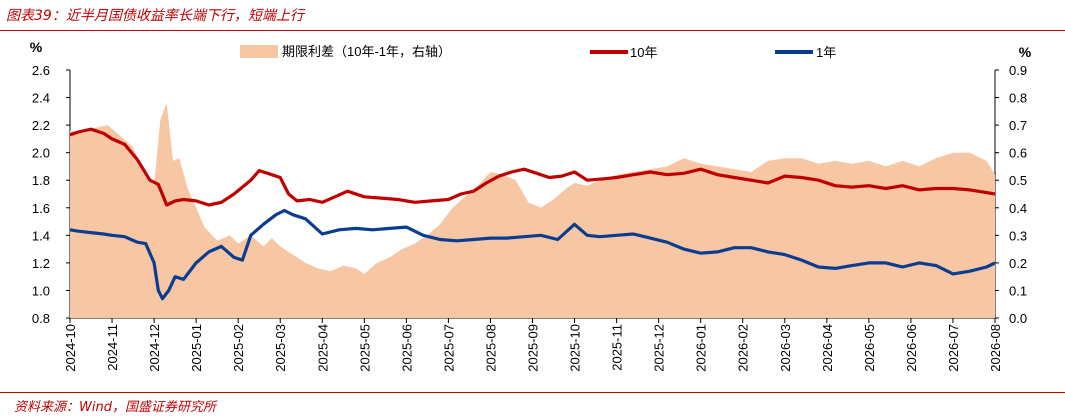 This screenshot has width=1065, height=419. I want to click on x-tick-label: 2024-12, so click(154, 348).